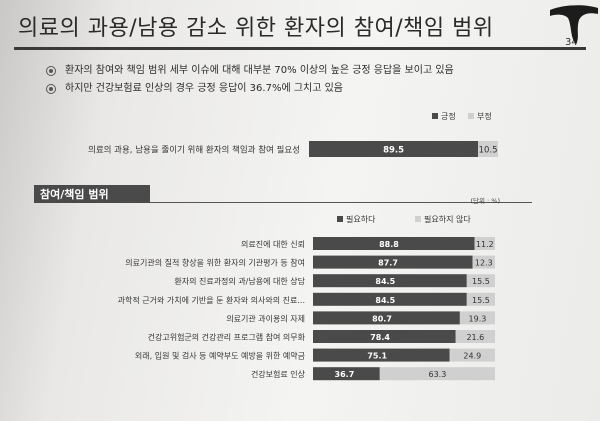 Image resolution: width=600 pixels, height=421 pixels. I want to click on data-label: 12.3, so click(484, 263).